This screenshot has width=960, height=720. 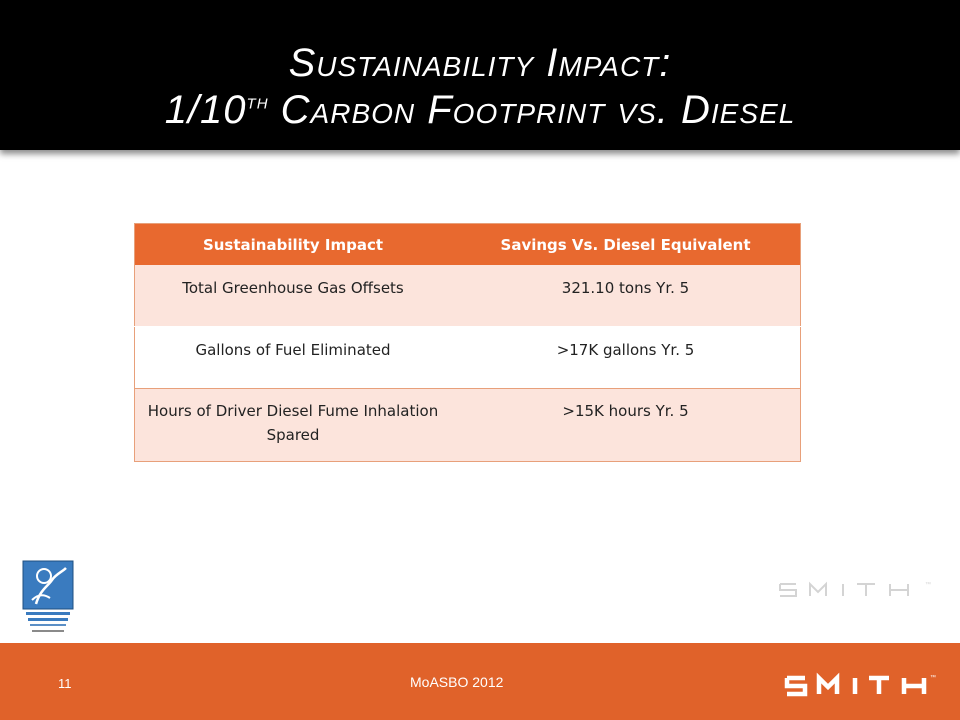 What do you see at coordinates (855, 589) in the screenshot?
I see `smith-watermark-logo: ™` at bounding box center [855, 589].